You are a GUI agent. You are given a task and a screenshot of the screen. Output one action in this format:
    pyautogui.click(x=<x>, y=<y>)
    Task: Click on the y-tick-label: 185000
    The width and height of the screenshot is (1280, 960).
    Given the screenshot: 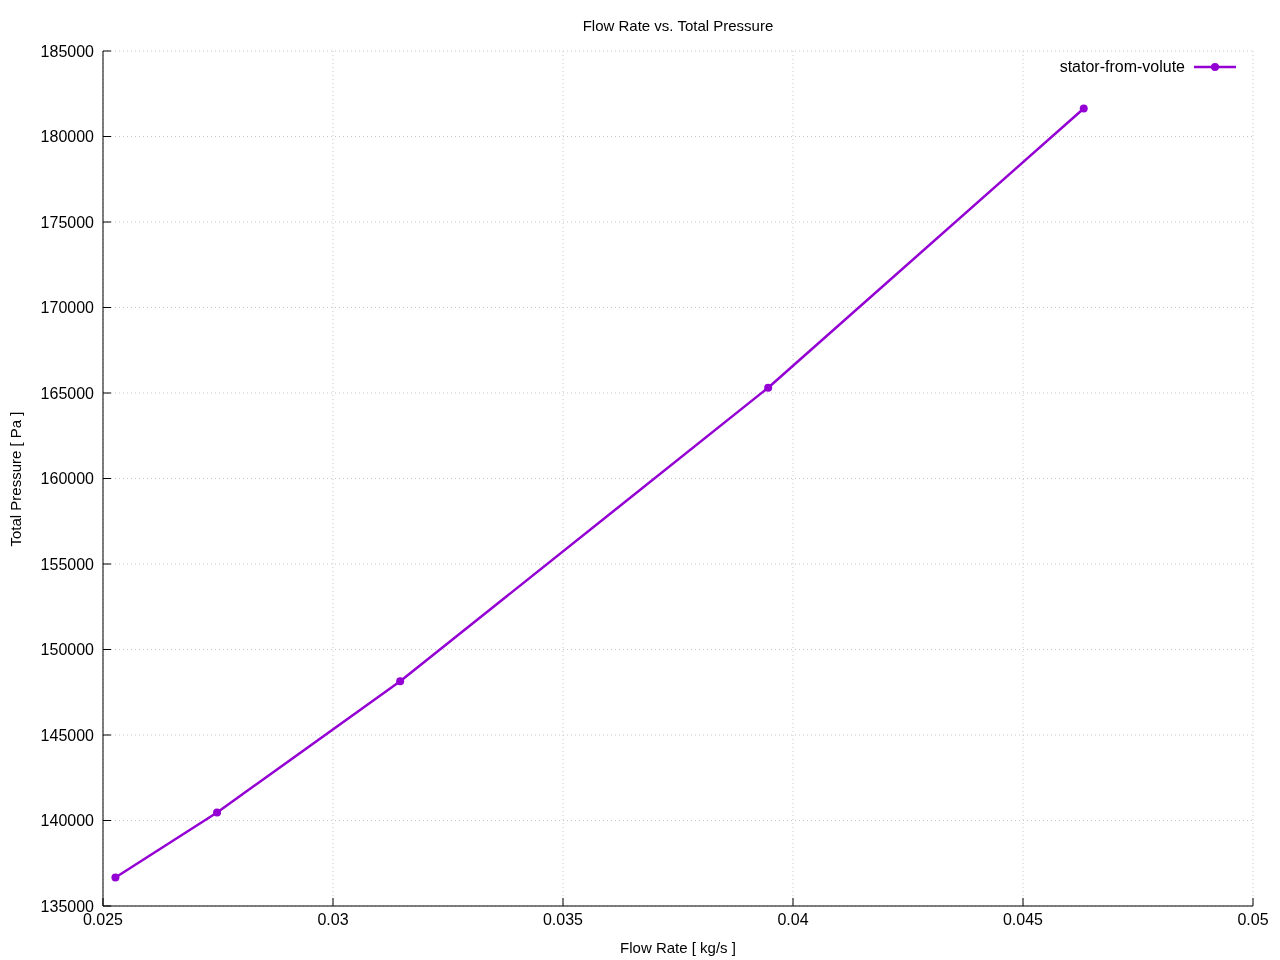 What is the action you would take?
    pyautogui.click(x=67, y=51)
    